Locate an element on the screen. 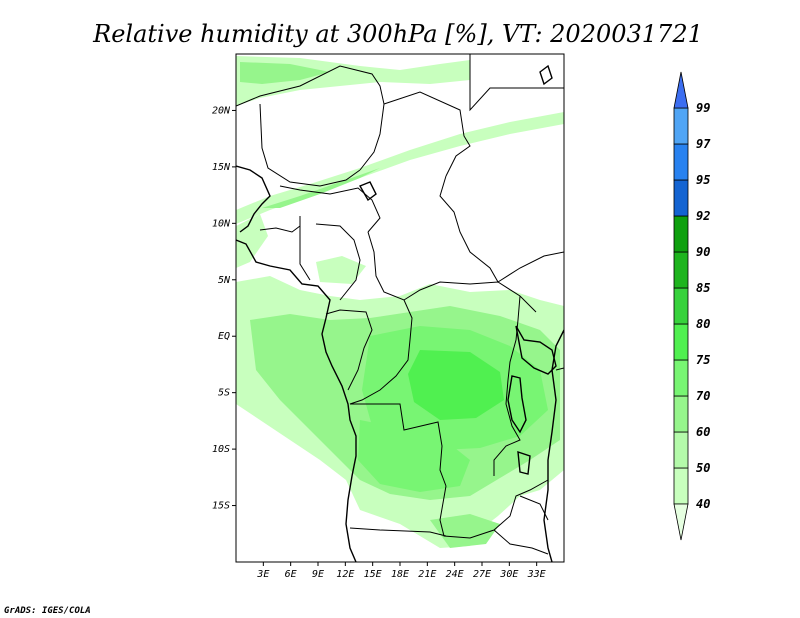 The height and width of the screenshot is (618, 800). grads-credit: GrADS: IGES/COLA is located at coordinates (47, 611).